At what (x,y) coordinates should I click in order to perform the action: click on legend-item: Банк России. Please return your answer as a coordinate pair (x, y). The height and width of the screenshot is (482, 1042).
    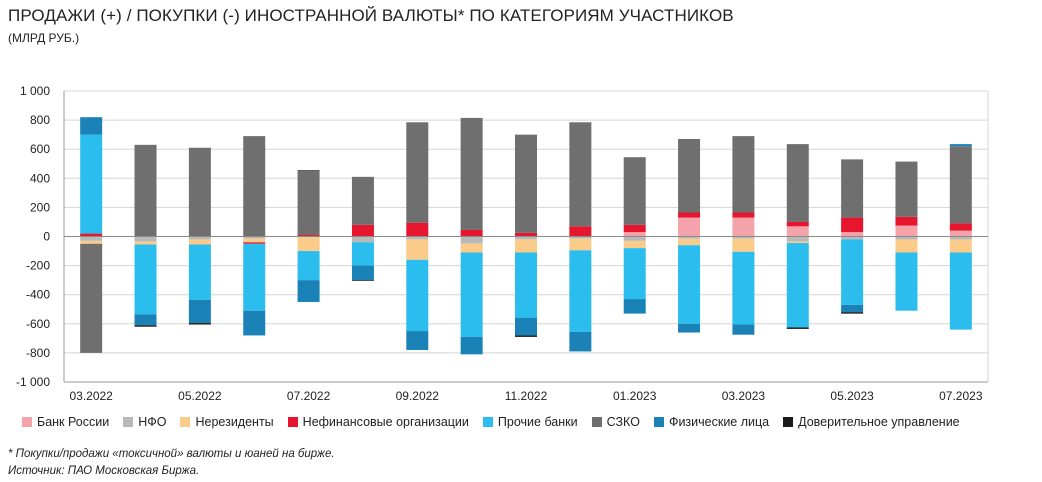
    Looking at the image, I should click on (65, 422).